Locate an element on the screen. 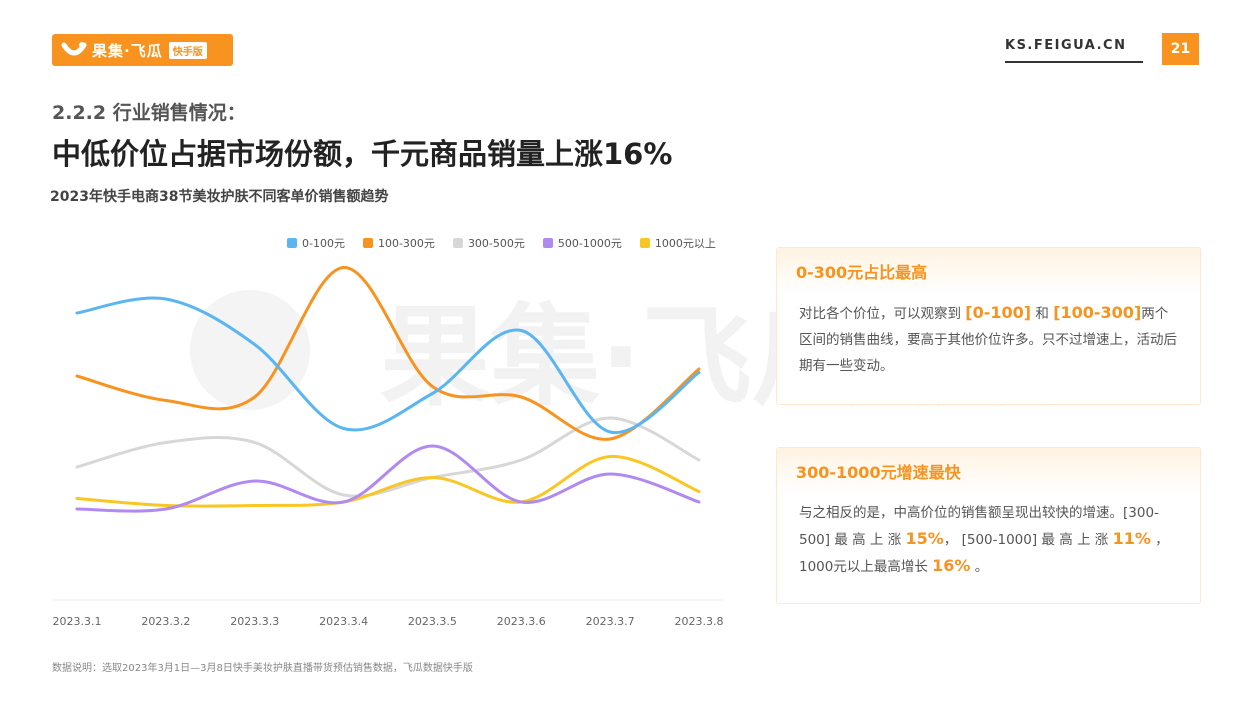 The width and height of the screenshot is (1250, 703). card-1-highlight-1: [0-100] is located at coordinates (998, 312).